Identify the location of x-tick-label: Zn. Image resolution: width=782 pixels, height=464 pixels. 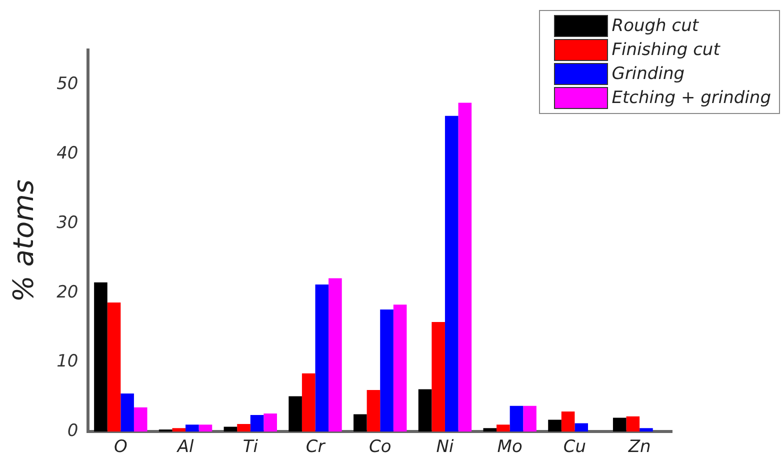
(639, 447).